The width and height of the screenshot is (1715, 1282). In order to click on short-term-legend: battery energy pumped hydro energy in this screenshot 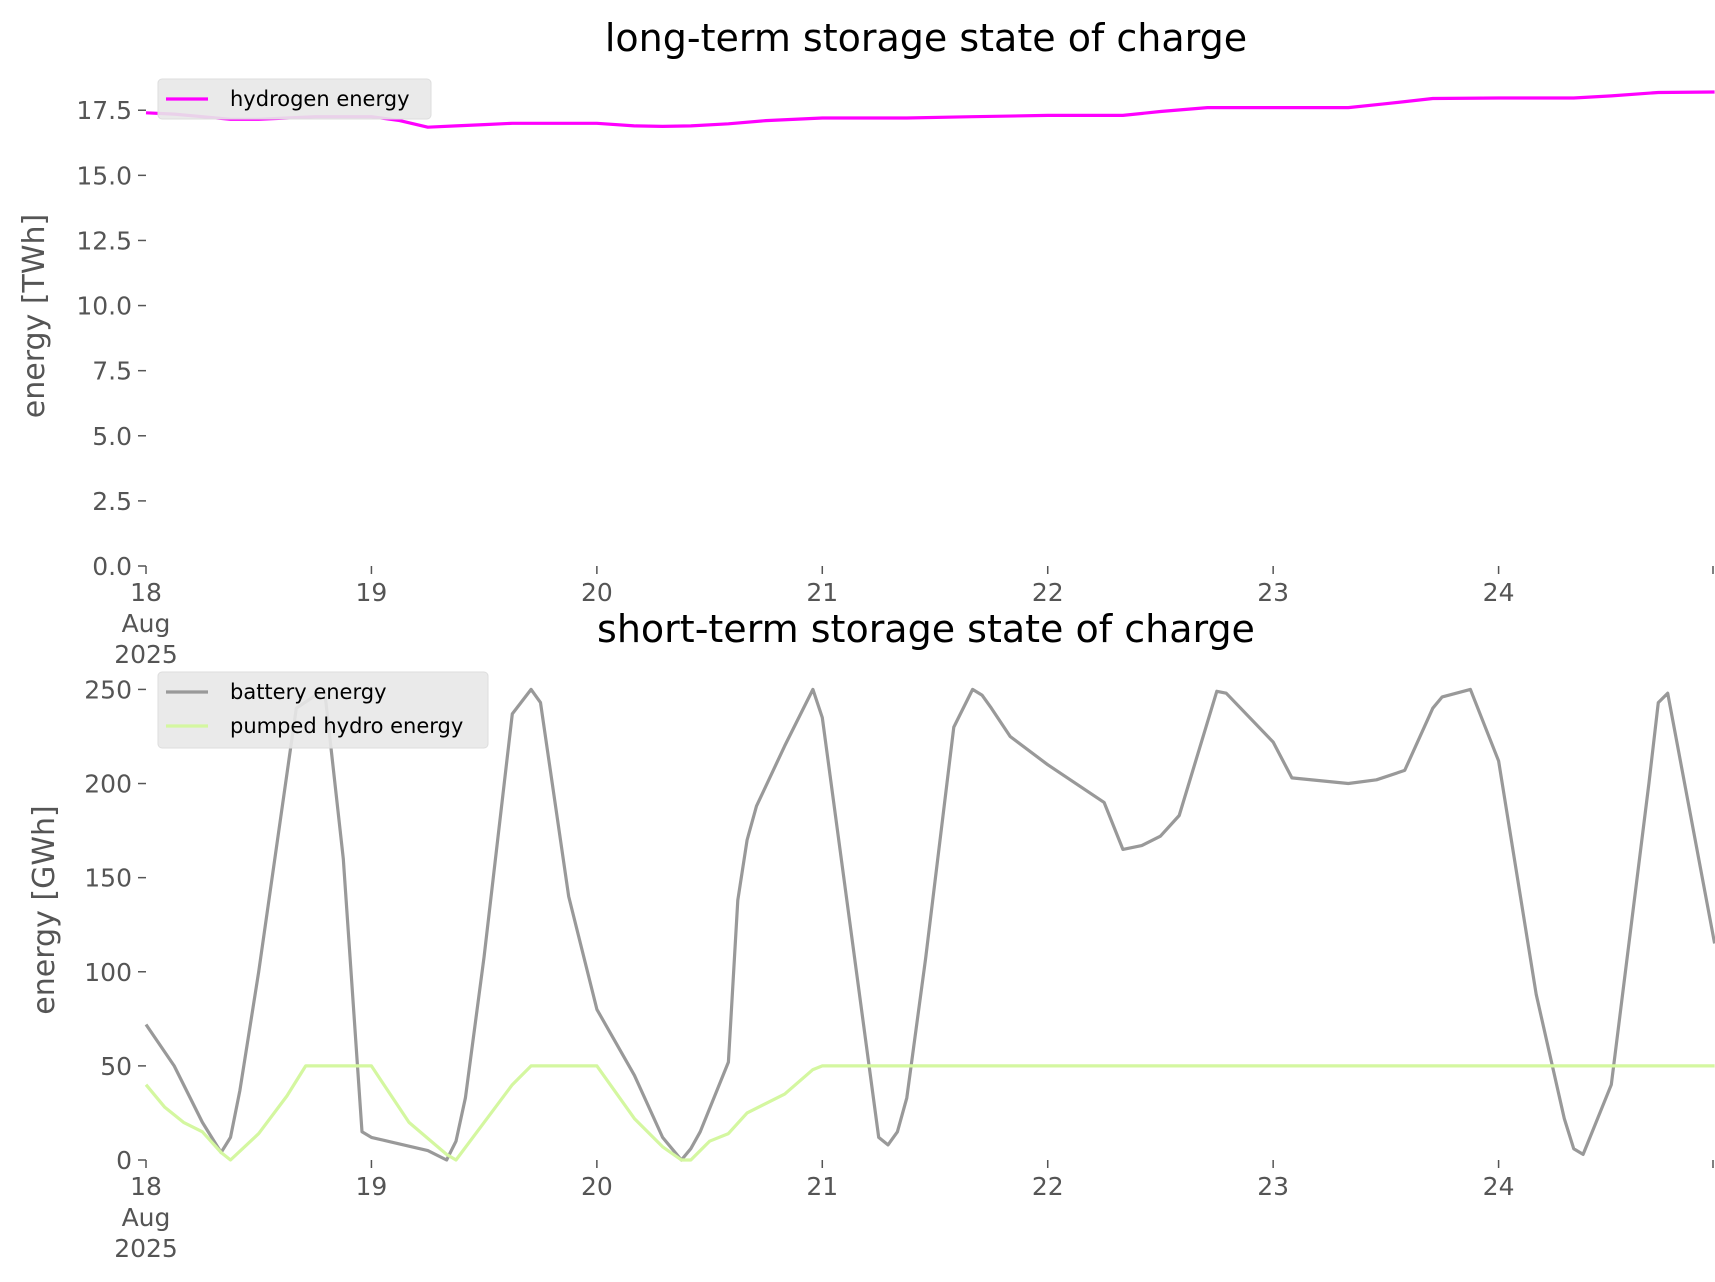, I will do `click(323, 710)`.